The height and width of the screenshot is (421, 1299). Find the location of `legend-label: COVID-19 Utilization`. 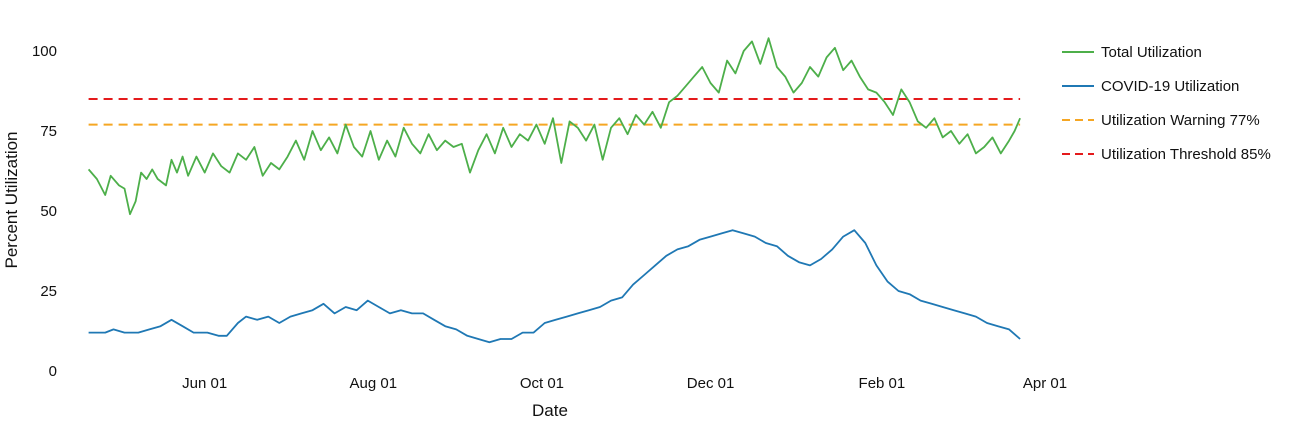

legend-label: COVID-19 Utilization is located at coordinates (1170, 86).